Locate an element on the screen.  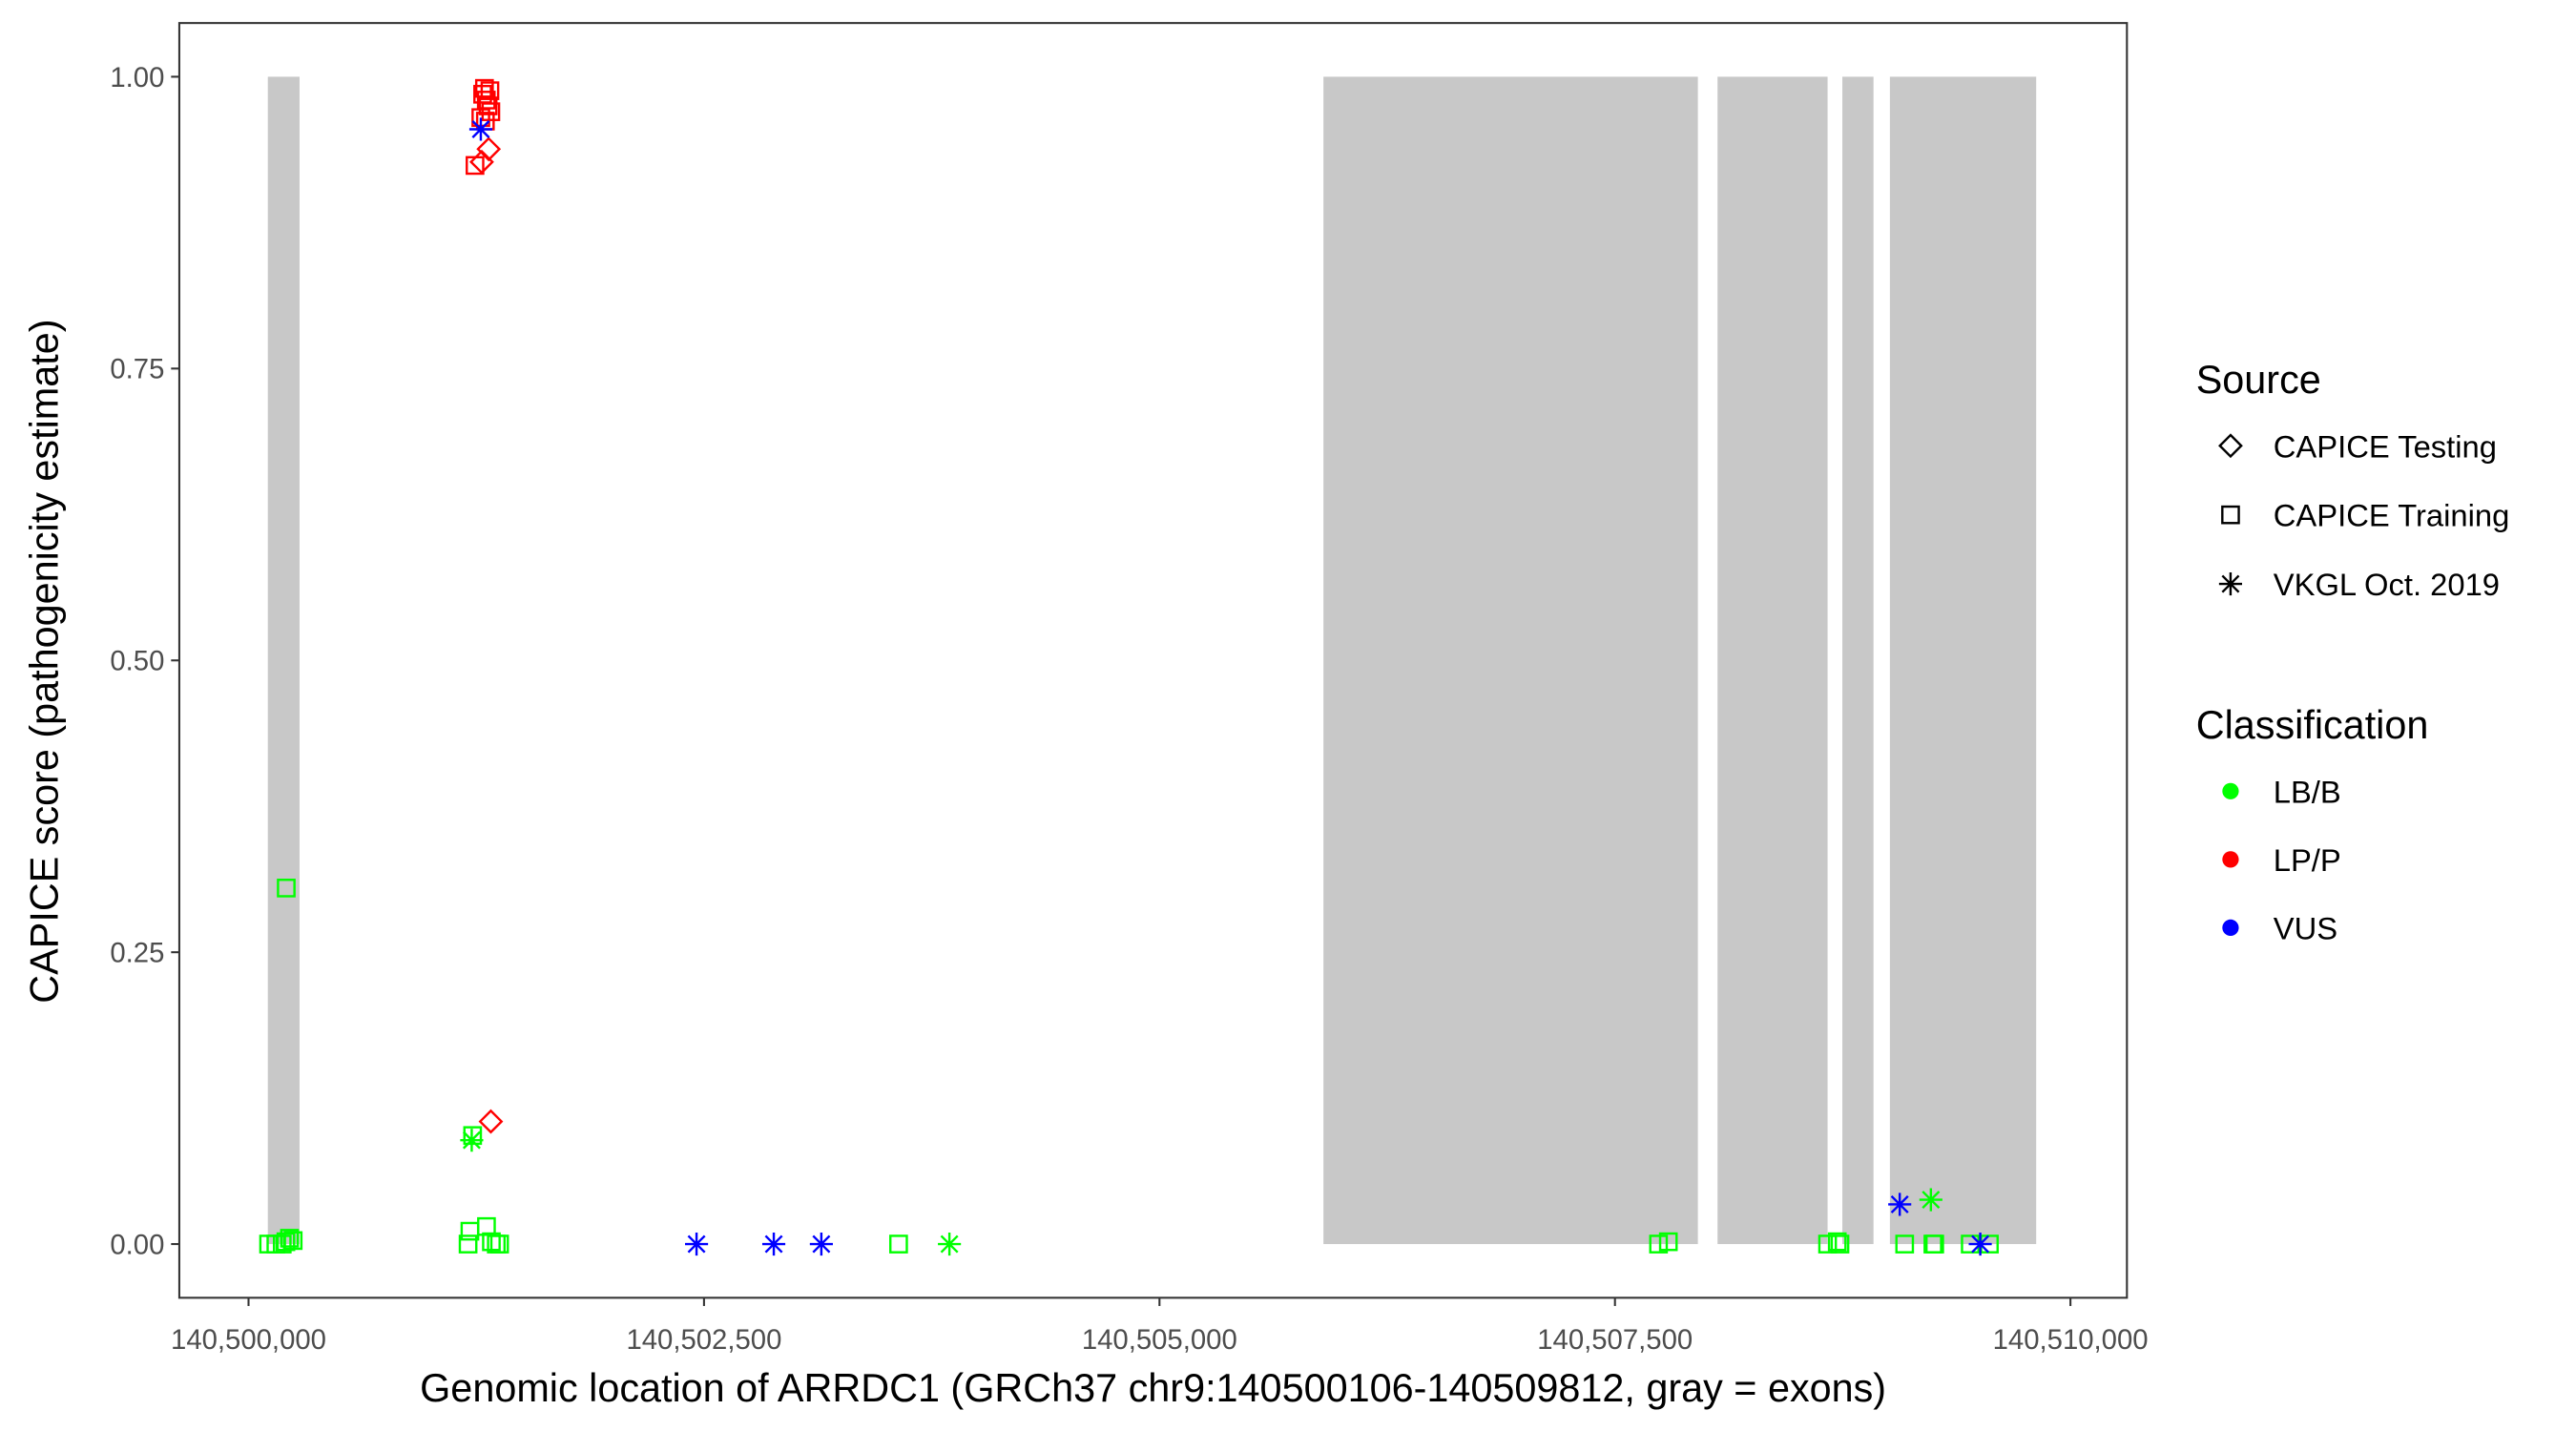
y-axis: 0.00 0.25 0.50 0.75 1.00 is located at coordinates (144, 661).